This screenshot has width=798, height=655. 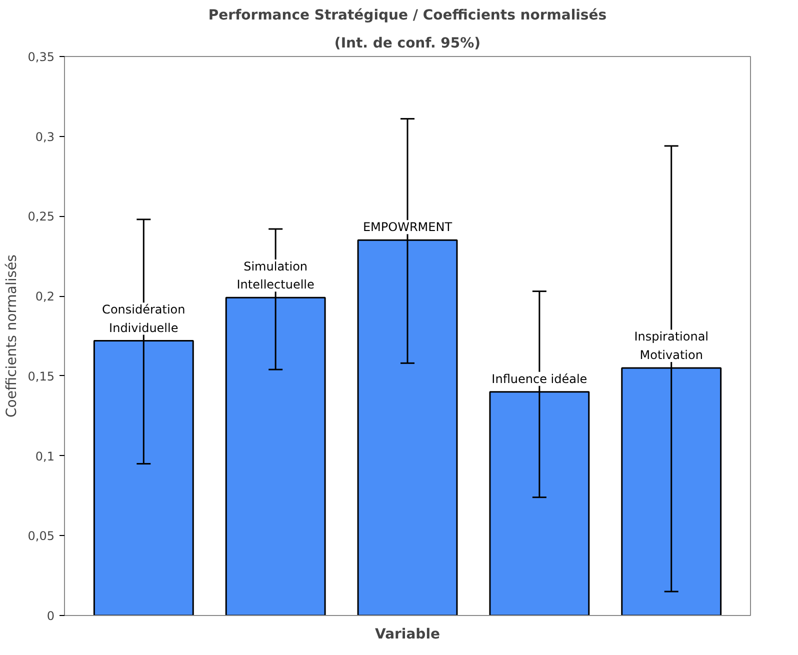 I want to click on y-tick-label: 0,25, so click(x=41, y=217).